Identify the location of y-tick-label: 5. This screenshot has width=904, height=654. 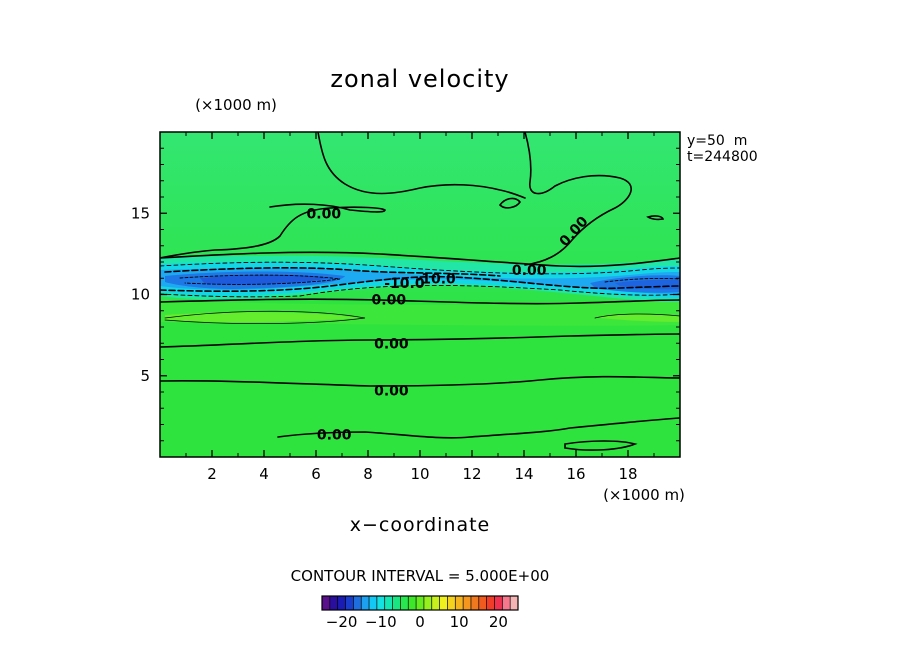
(145, 376).